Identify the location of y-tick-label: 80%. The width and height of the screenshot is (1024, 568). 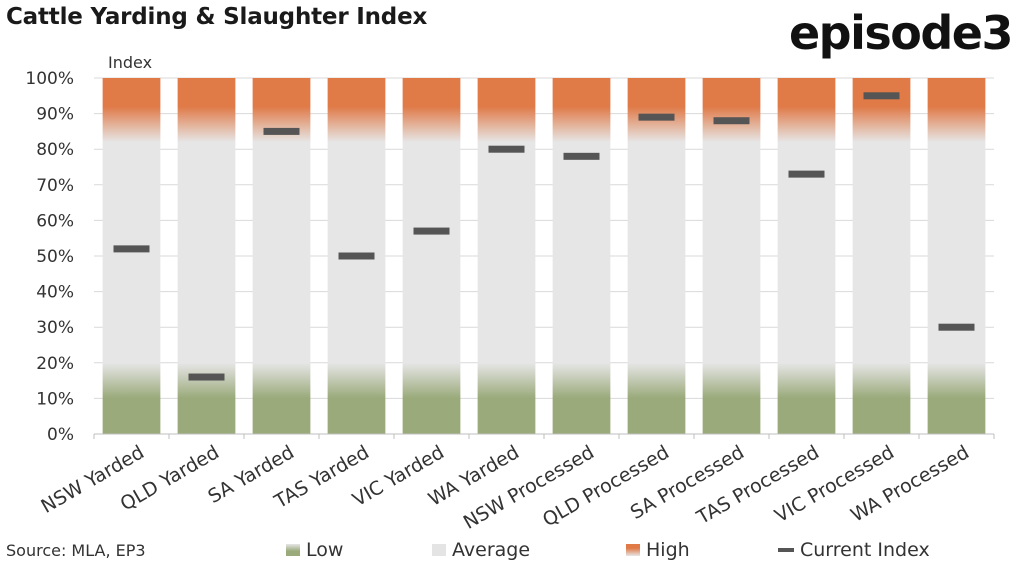
(55, 150).